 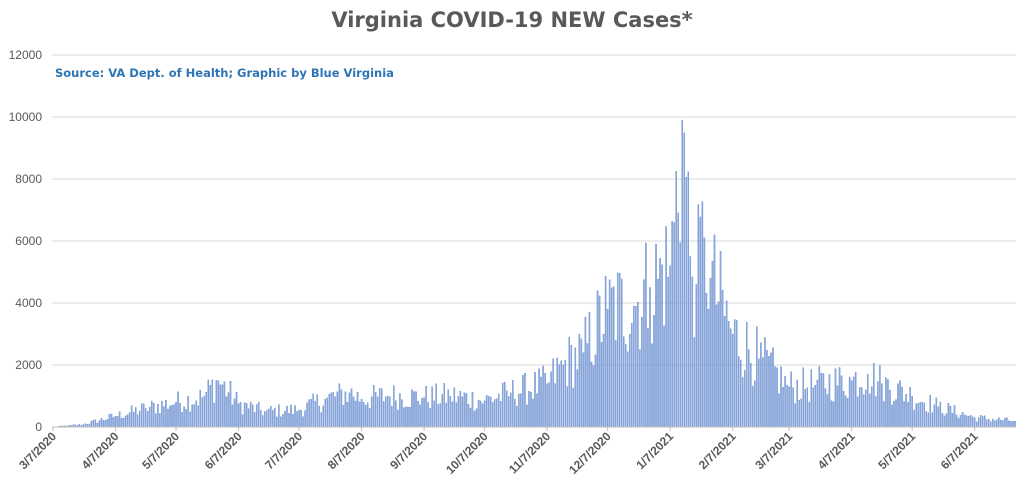 What do you see at coordinates (717, 450) in the screenshot?
I see `x-tick-label: 2/7/2021` at bounding box center [717, 450].